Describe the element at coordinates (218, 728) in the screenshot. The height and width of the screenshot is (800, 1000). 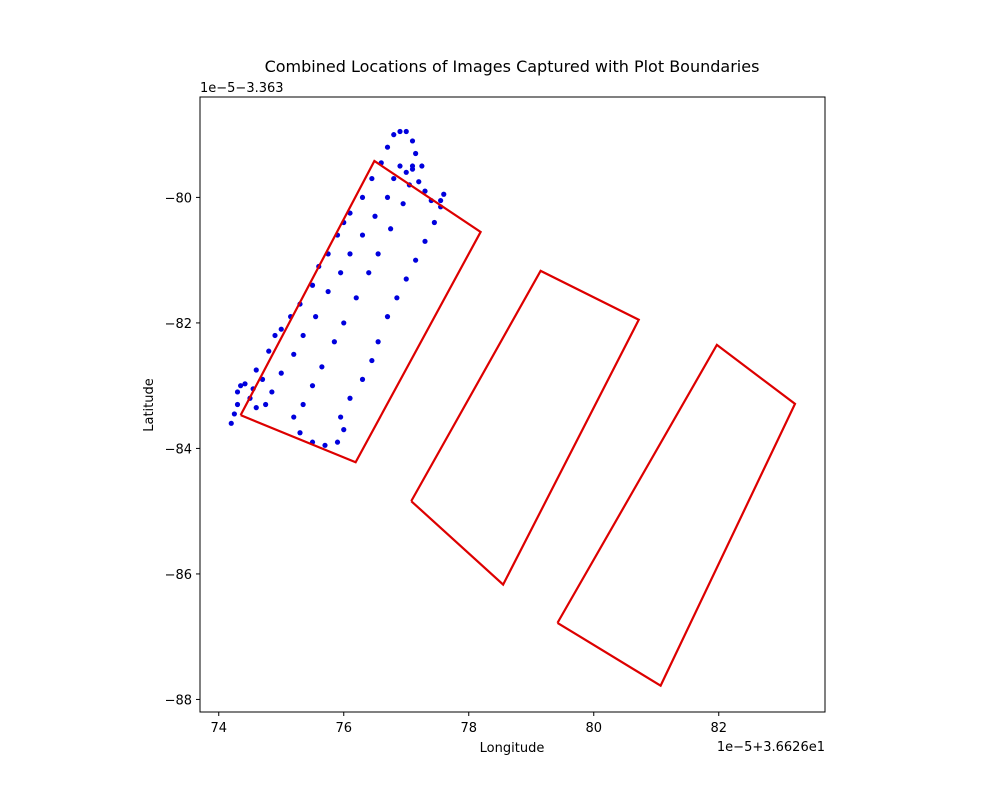
I see `x-tick-label: 74` at that location.